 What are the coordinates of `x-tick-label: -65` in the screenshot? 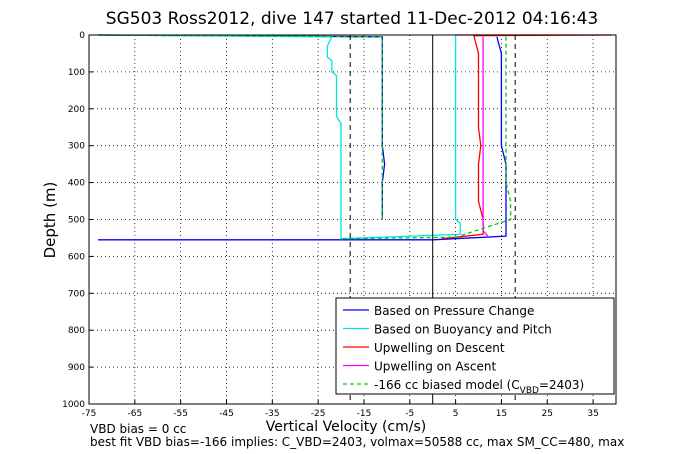 It's located at (134, 414).